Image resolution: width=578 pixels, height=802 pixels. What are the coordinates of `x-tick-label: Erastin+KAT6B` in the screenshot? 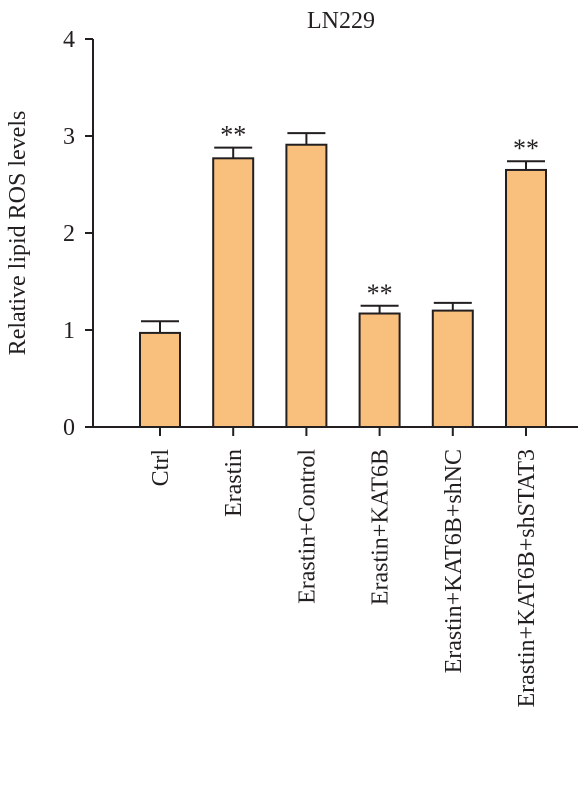 It's located at (381, 527).